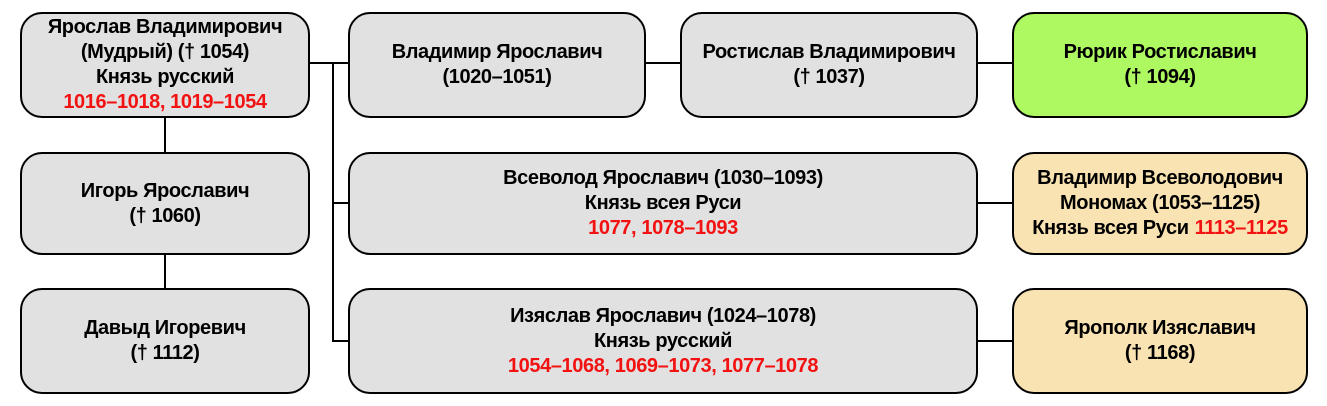 Image resolution: width=1327 pixels, height=406 pixels. Describe the element at coordinates (663, 178) in the screenshot. I see `person-name: Всеволод Ярославич (1030–1093)` at that location.